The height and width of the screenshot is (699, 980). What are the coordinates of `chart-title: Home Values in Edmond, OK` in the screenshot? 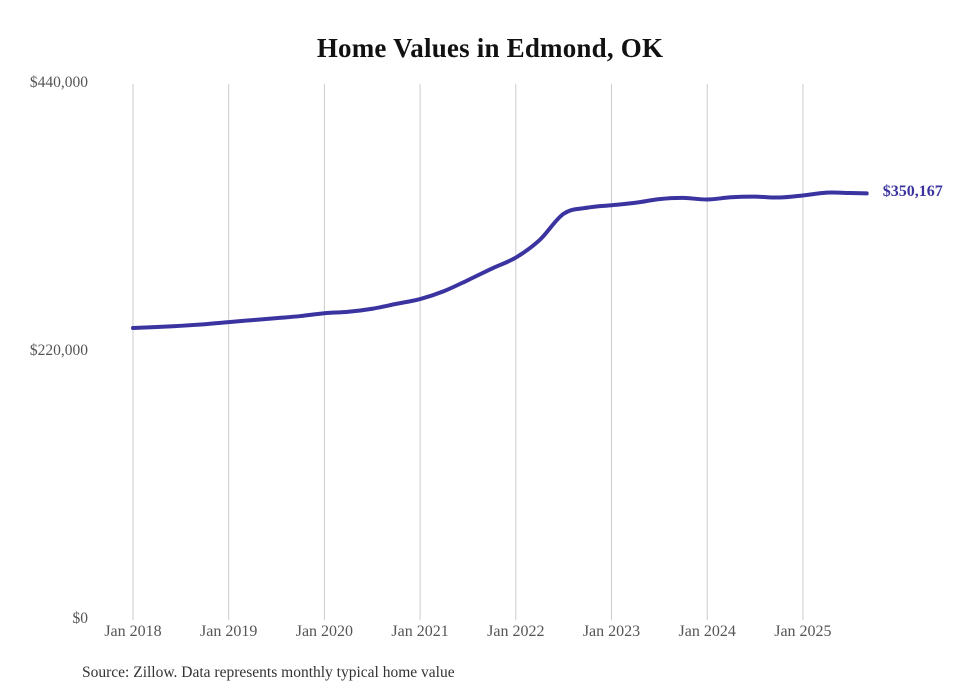 It's located at (490, 48).